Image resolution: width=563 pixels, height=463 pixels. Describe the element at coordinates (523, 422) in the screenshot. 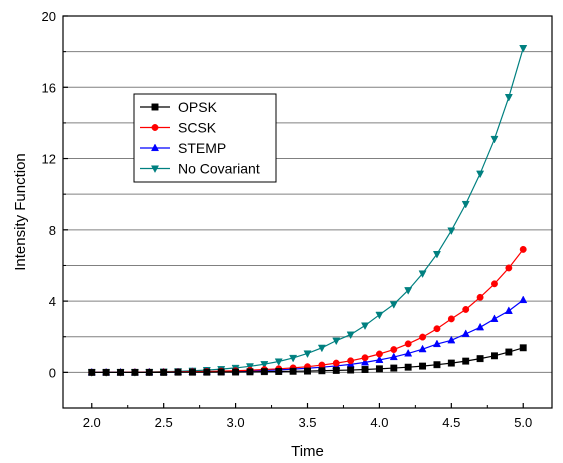

I see `x-tick-label: 5.0` at that location.